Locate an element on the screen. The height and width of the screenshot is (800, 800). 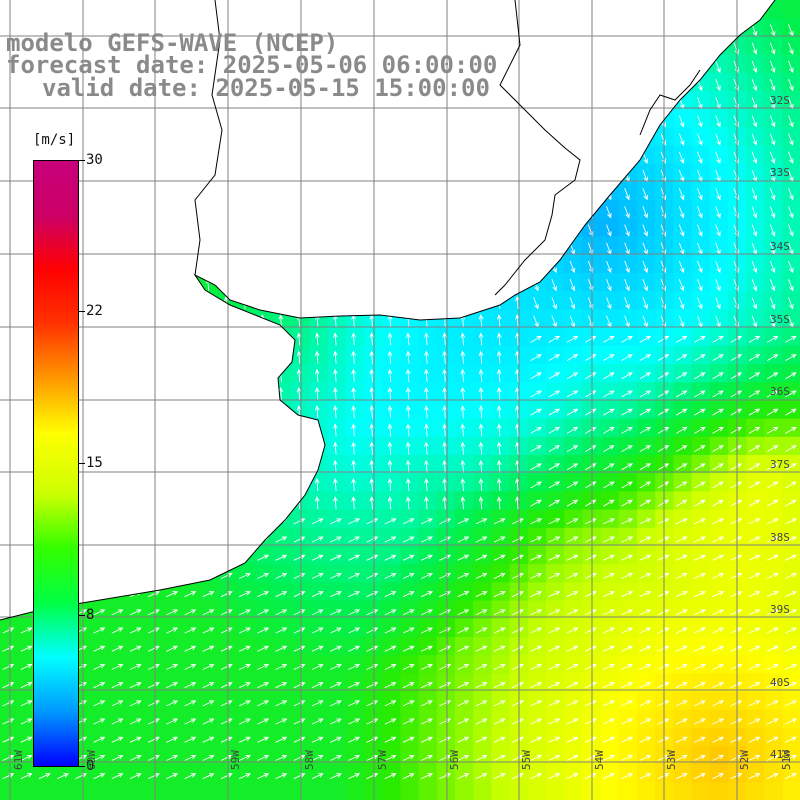
colorbar-tick-22: 22 is located at coordinates (94, 311).